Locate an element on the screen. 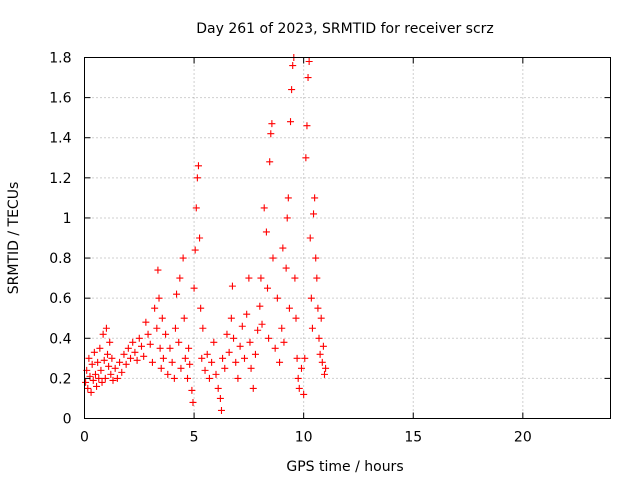  x-axis-label: GPS time / hours is located at coordinates (344, 467).